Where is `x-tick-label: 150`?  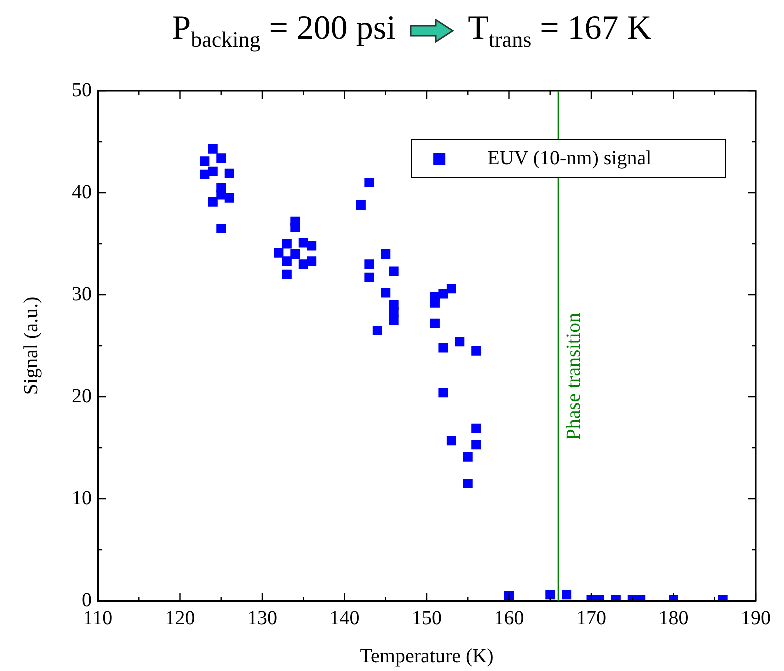 x-tick-label: 150 is located at coordinates (427, 618).